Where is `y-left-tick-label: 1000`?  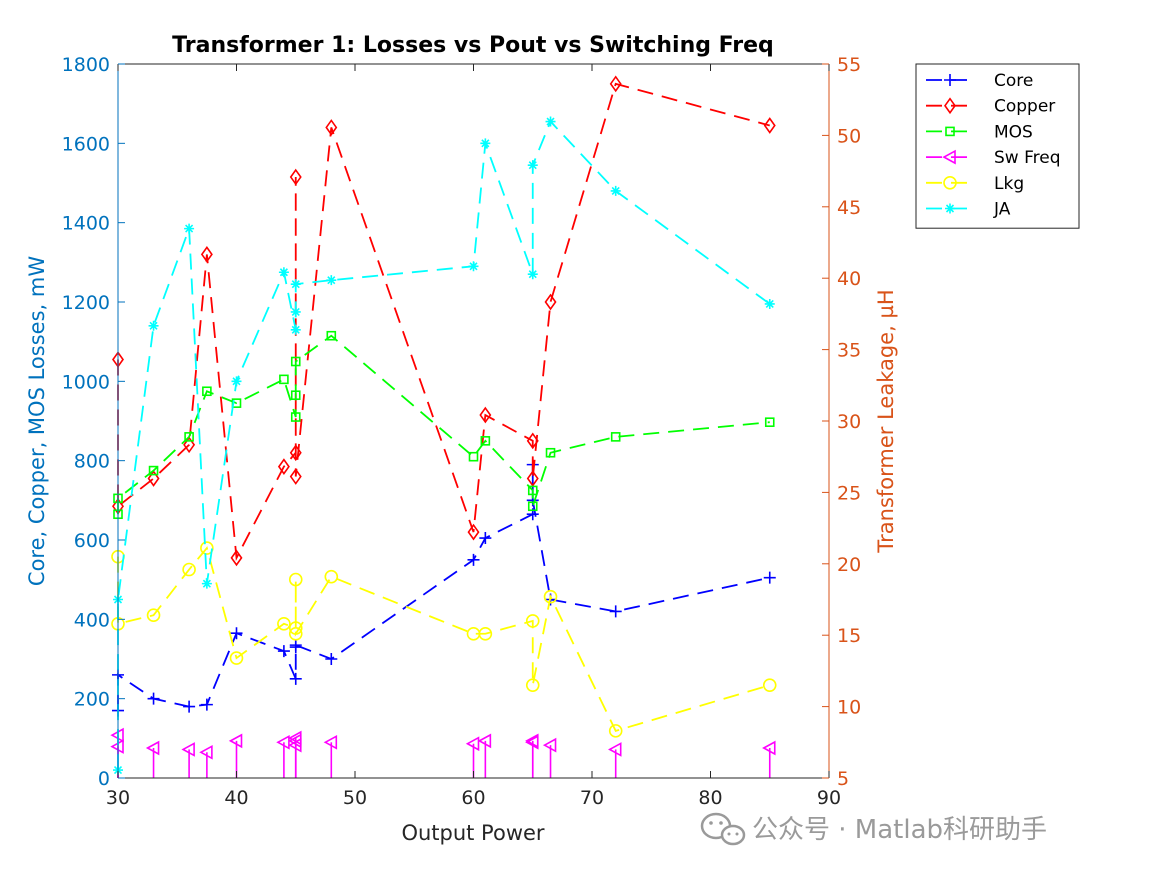 y-left-tick-label: 1000 is located at coordinates (86, 382).